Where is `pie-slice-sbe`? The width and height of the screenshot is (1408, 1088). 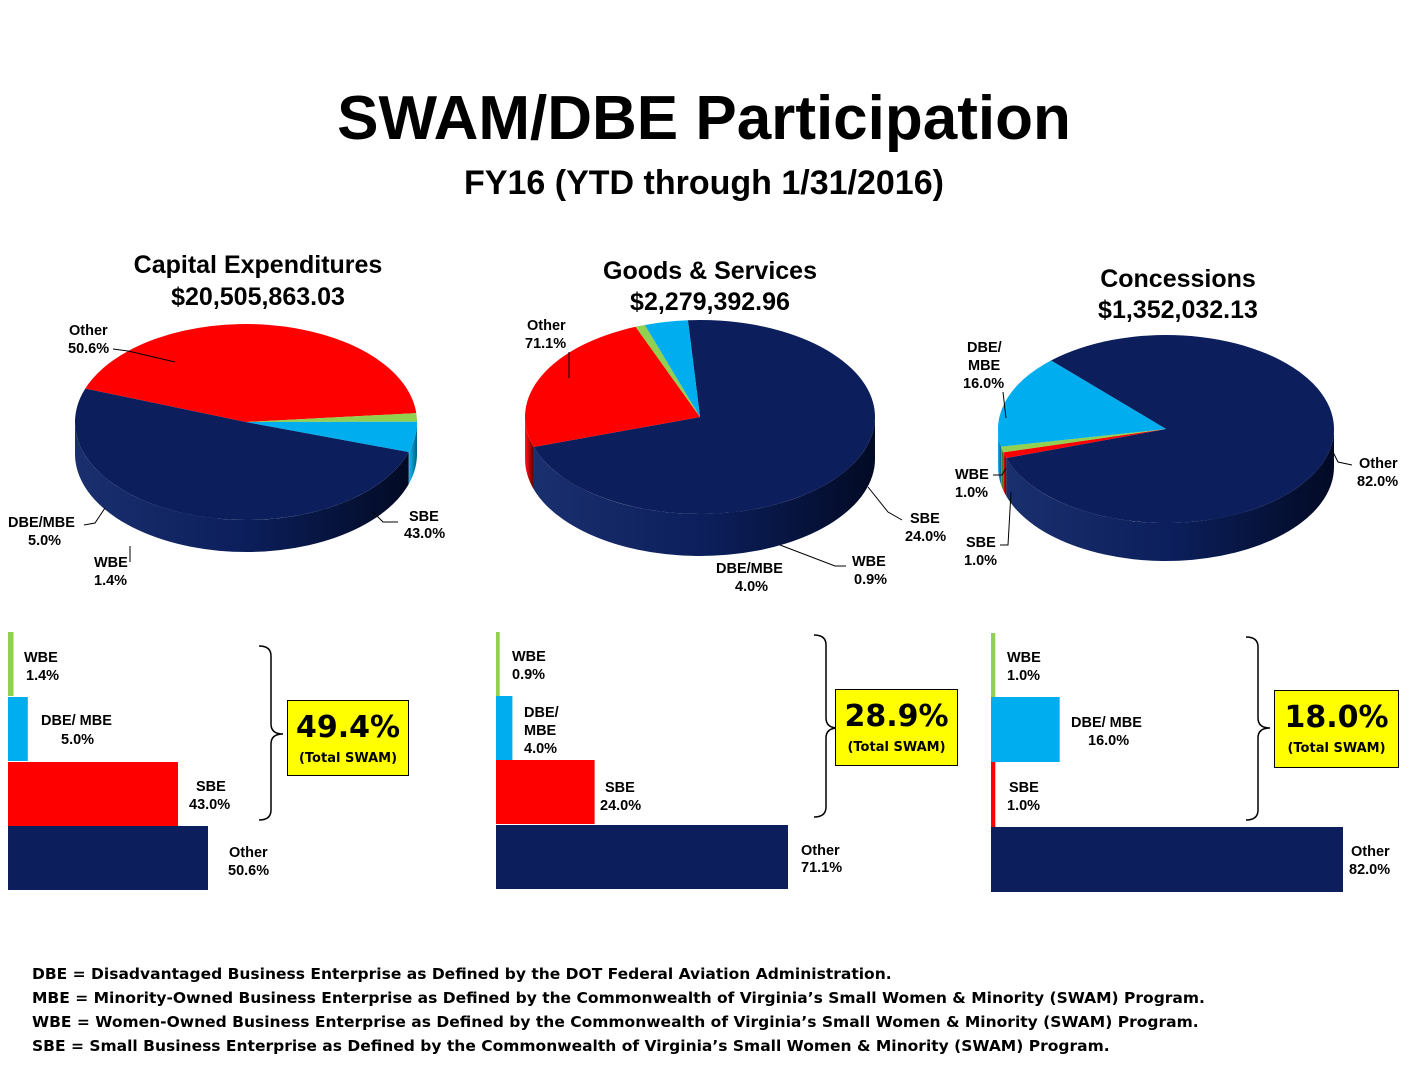 pie-slice-sbe is located at coordinates (1084, 444).